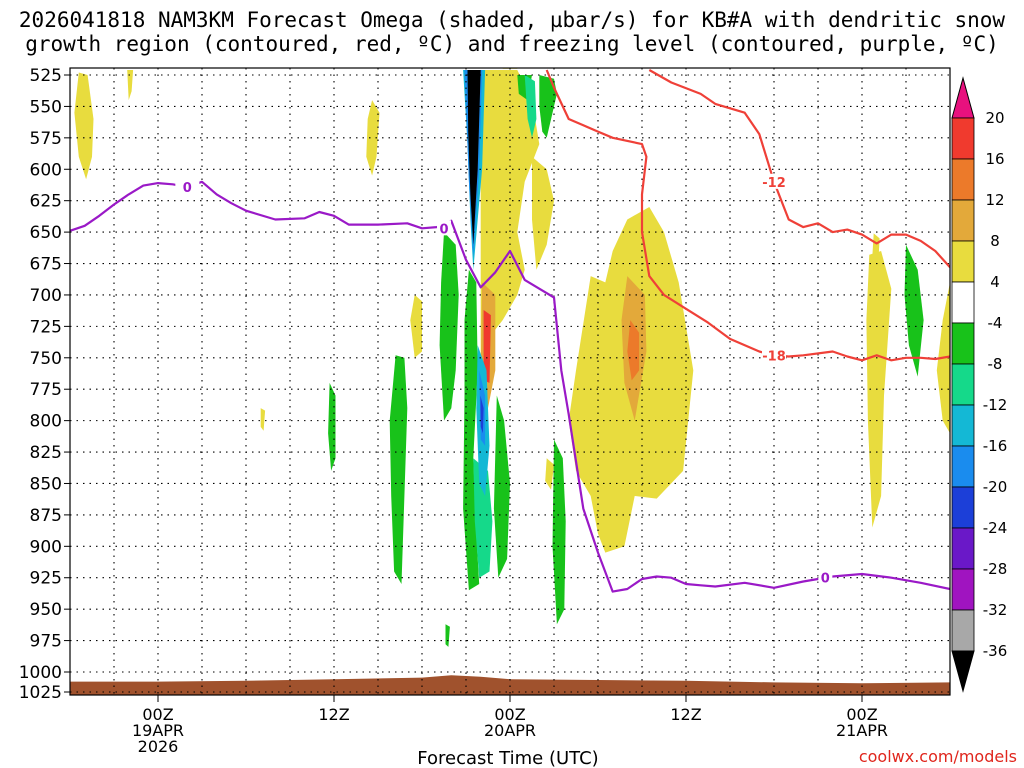 This screenshot has height=768, width=1024. What do you see at coordinates (995, 651) in the screenshot?
I see `colorbar-label-13: -36` at bounding box center [995, 651].